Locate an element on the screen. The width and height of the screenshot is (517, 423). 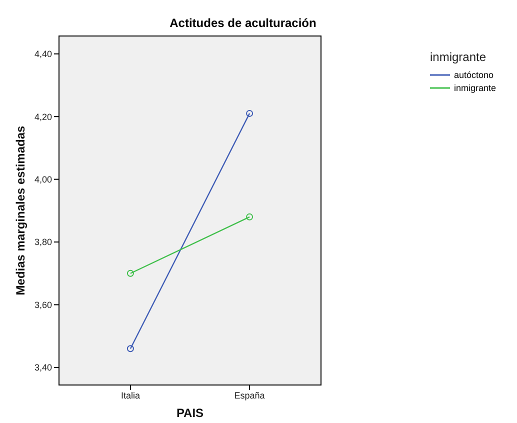
chart-title: Actitudes de aculturación is located at coordinates (243, 23).